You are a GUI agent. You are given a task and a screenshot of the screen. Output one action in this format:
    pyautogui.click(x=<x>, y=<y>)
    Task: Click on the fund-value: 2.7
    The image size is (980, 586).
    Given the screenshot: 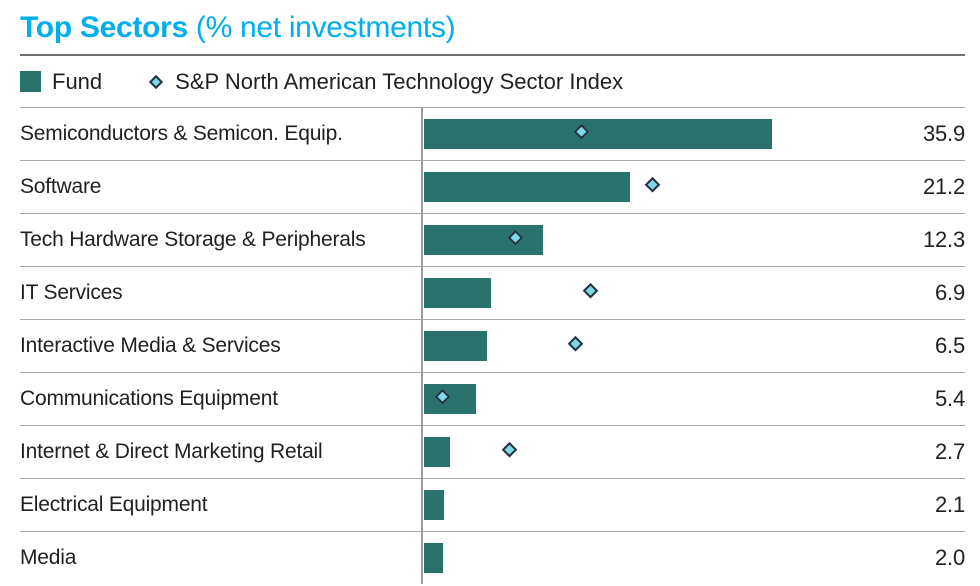 What is the action you would take?
    pyautogui.click(x=950, y=451)
    